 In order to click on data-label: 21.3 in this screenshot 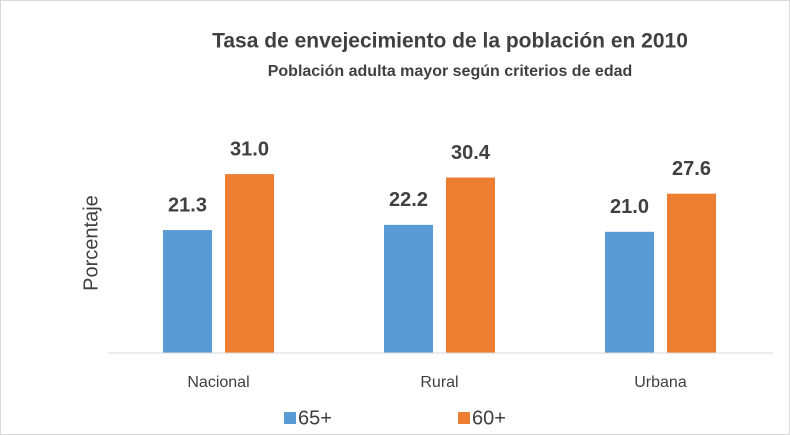, I will do `click(187, 205)`.